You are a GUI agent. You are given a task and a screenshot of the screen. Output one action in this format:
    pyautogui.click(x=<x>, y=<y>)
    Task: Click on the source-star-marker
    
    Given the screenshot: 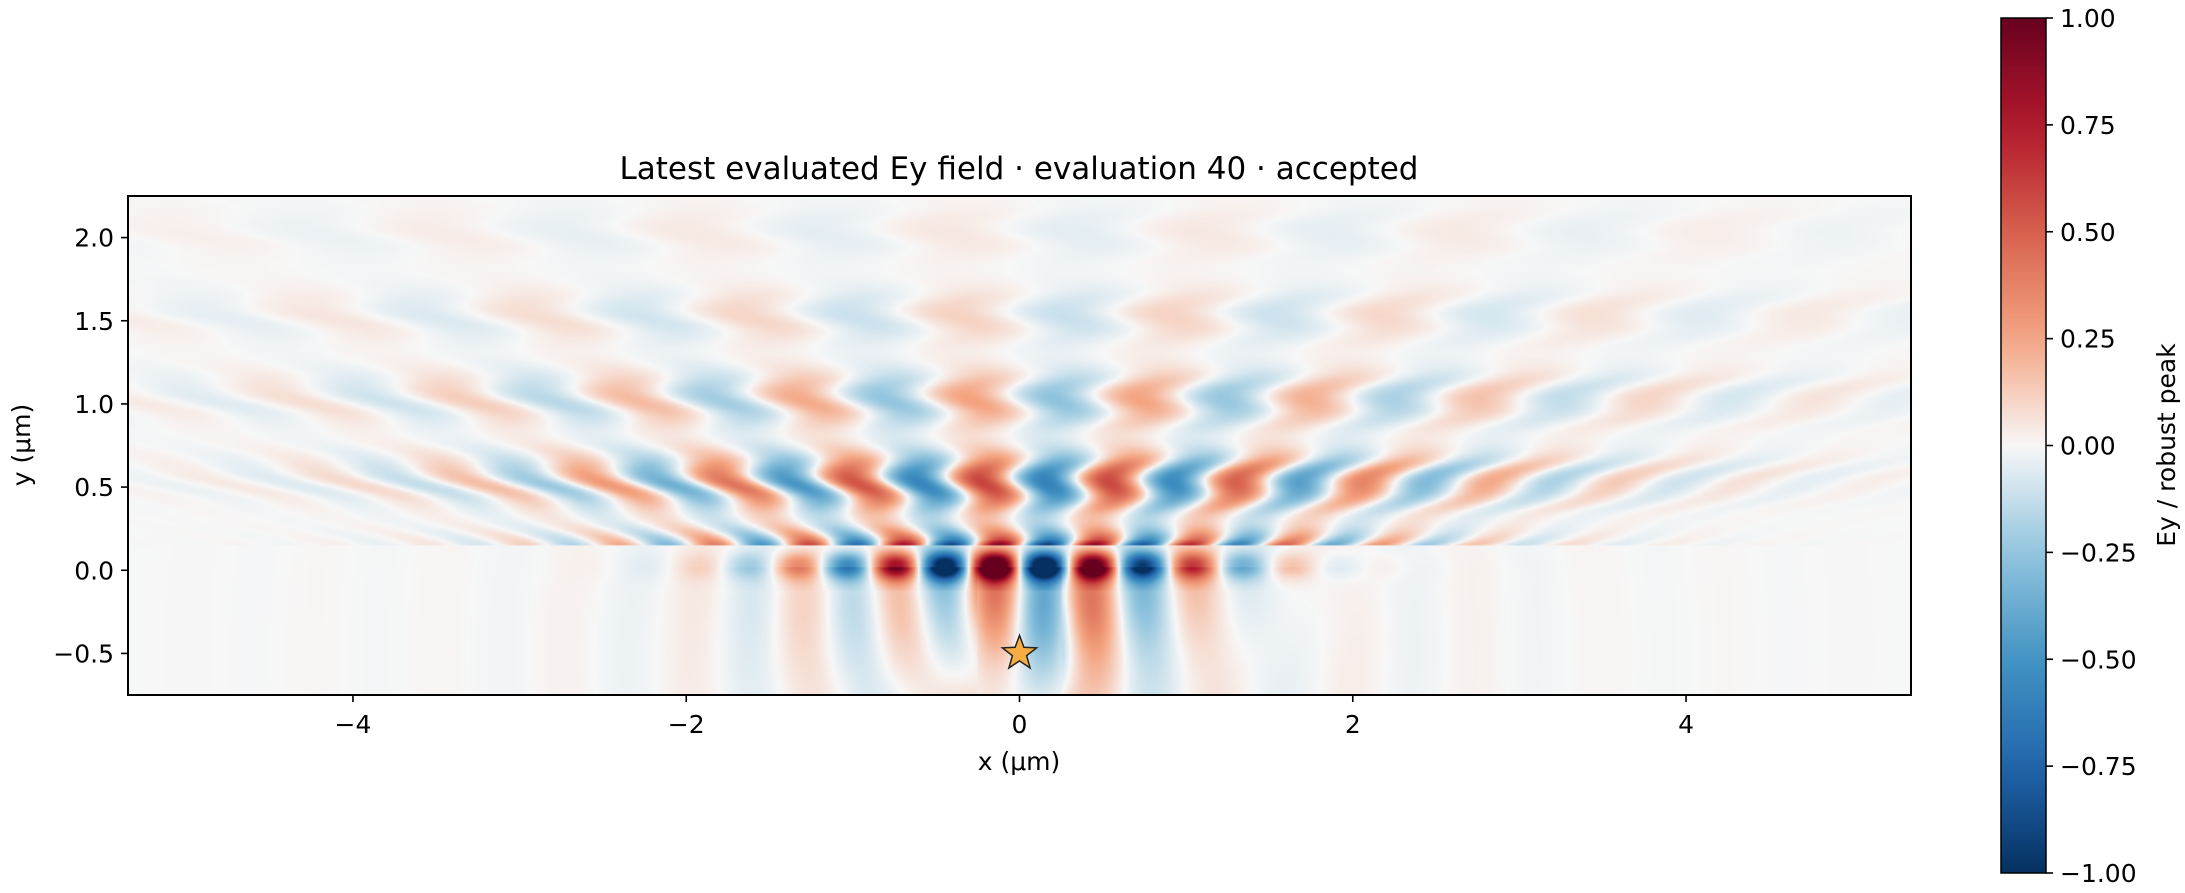 What is the action you would take?
    pyautogui.click(x=1019, y=651)
    